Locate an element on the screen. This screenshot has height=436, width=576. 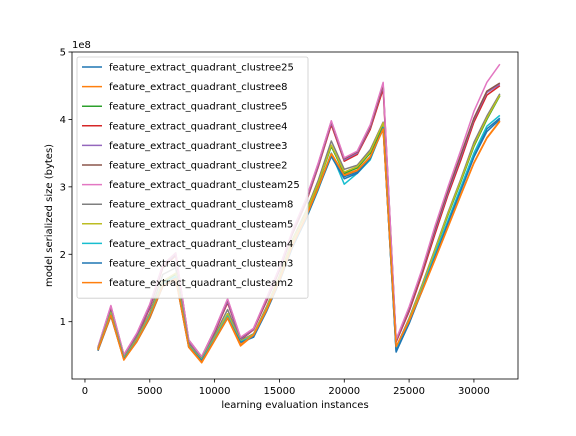
y-axis: 1 2 3 4 5 is located at coordinates (66, 188).